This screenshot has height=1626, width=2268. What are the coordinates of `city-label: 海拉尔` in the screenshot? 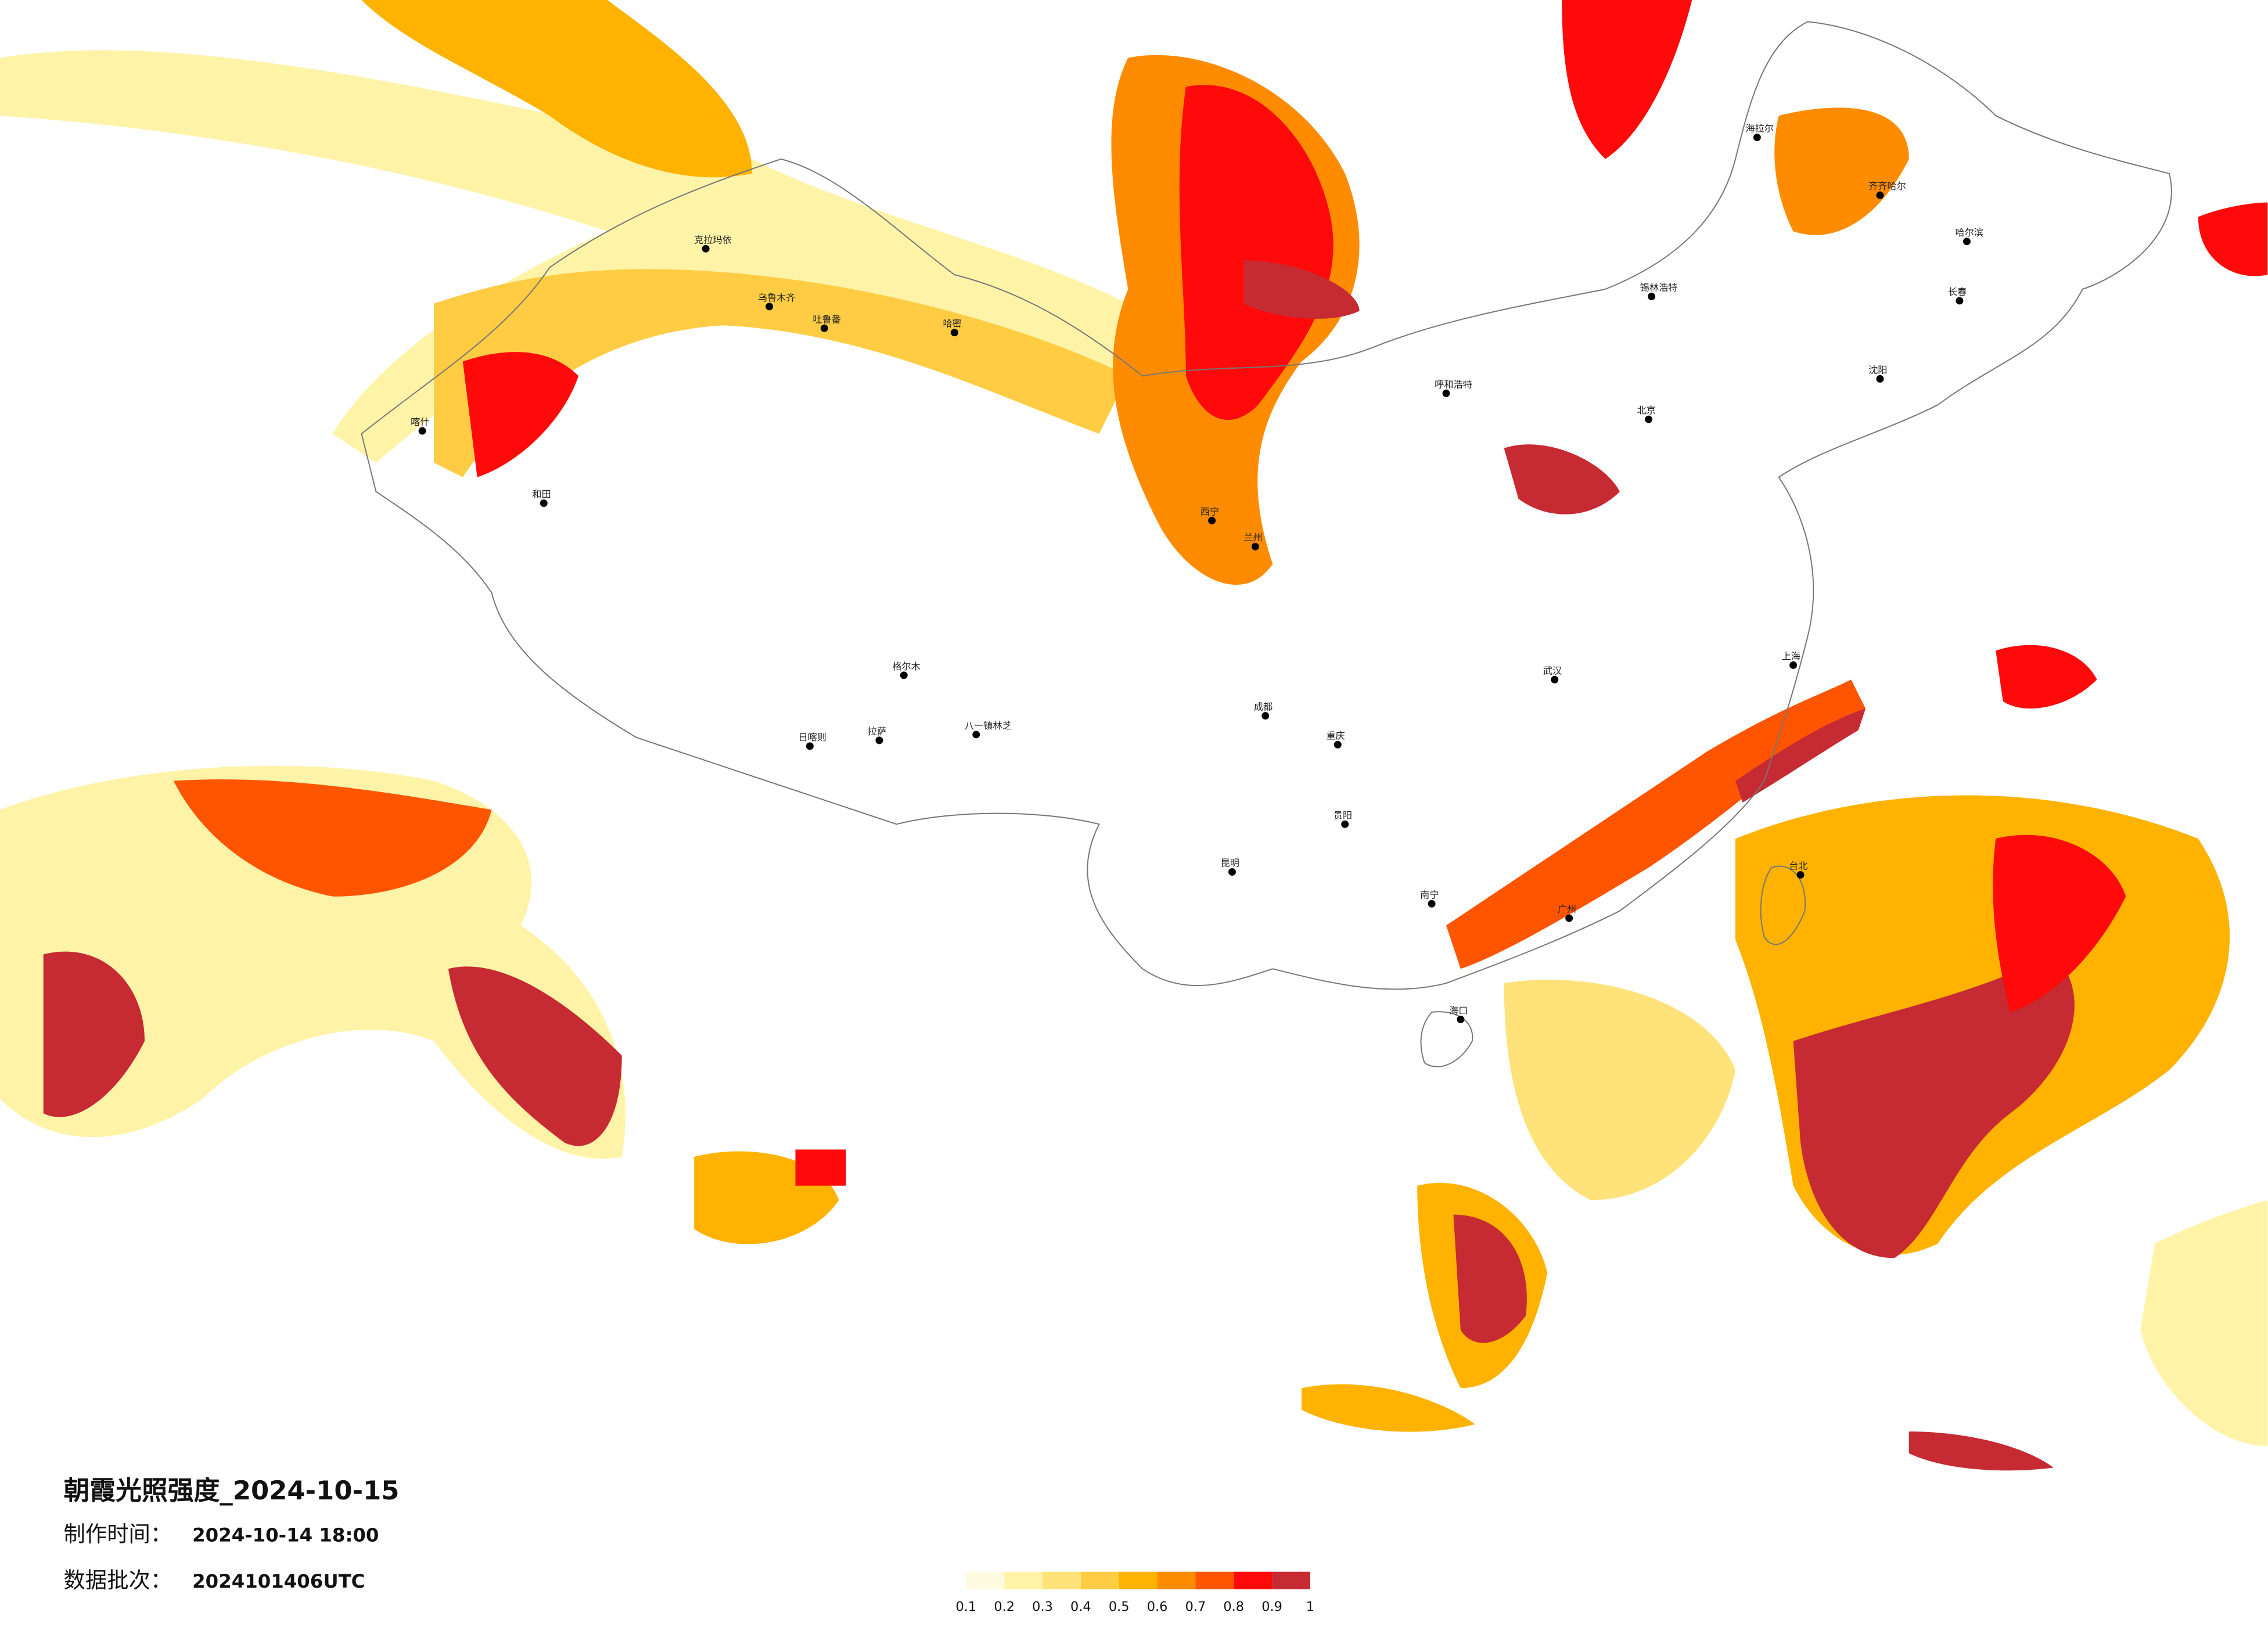 It's located at (1759, 128).